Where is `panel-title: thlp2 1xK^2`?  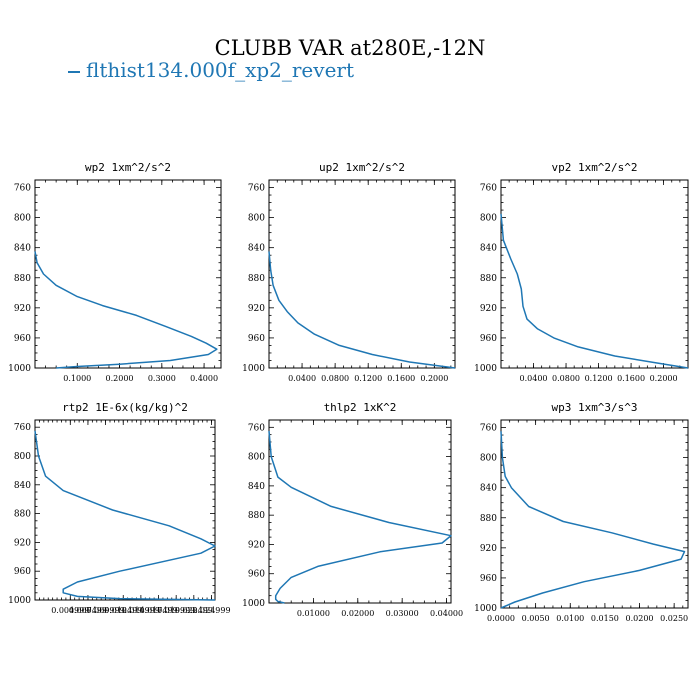 panel-title: thlp2 1xK^2 is located at coordinates (360, 407).